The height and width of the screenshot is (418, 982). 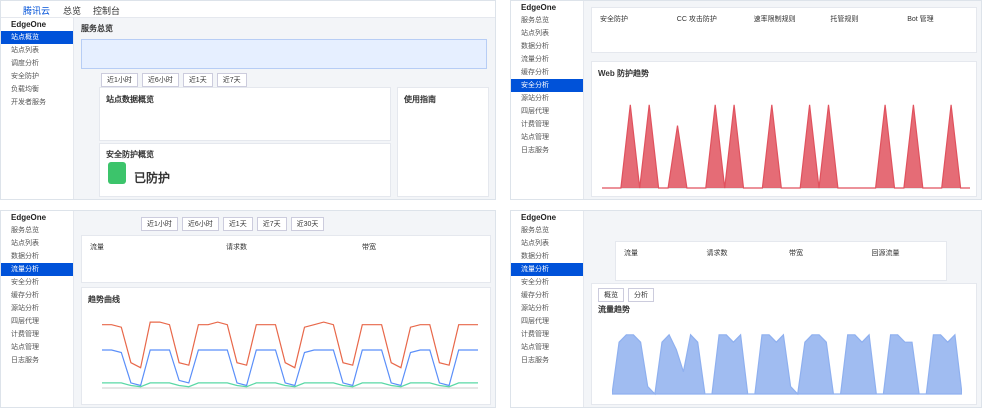 I want to click on shield-icon, so click(x=117, y=173).